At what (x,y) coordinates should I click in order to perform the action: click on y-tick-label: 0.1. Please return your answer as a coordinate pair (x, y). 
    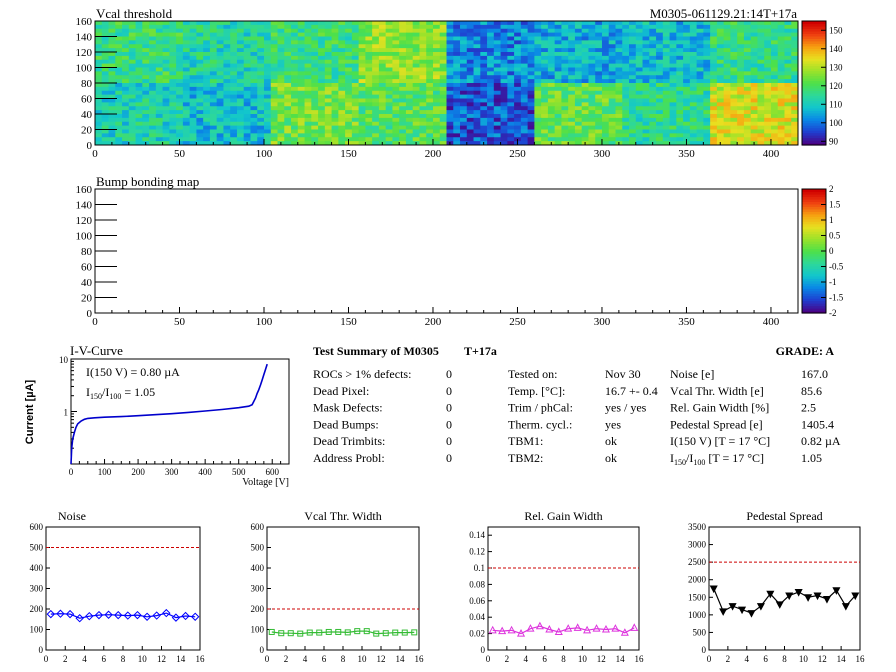
    Looking at the image, I should click on (479, 568).